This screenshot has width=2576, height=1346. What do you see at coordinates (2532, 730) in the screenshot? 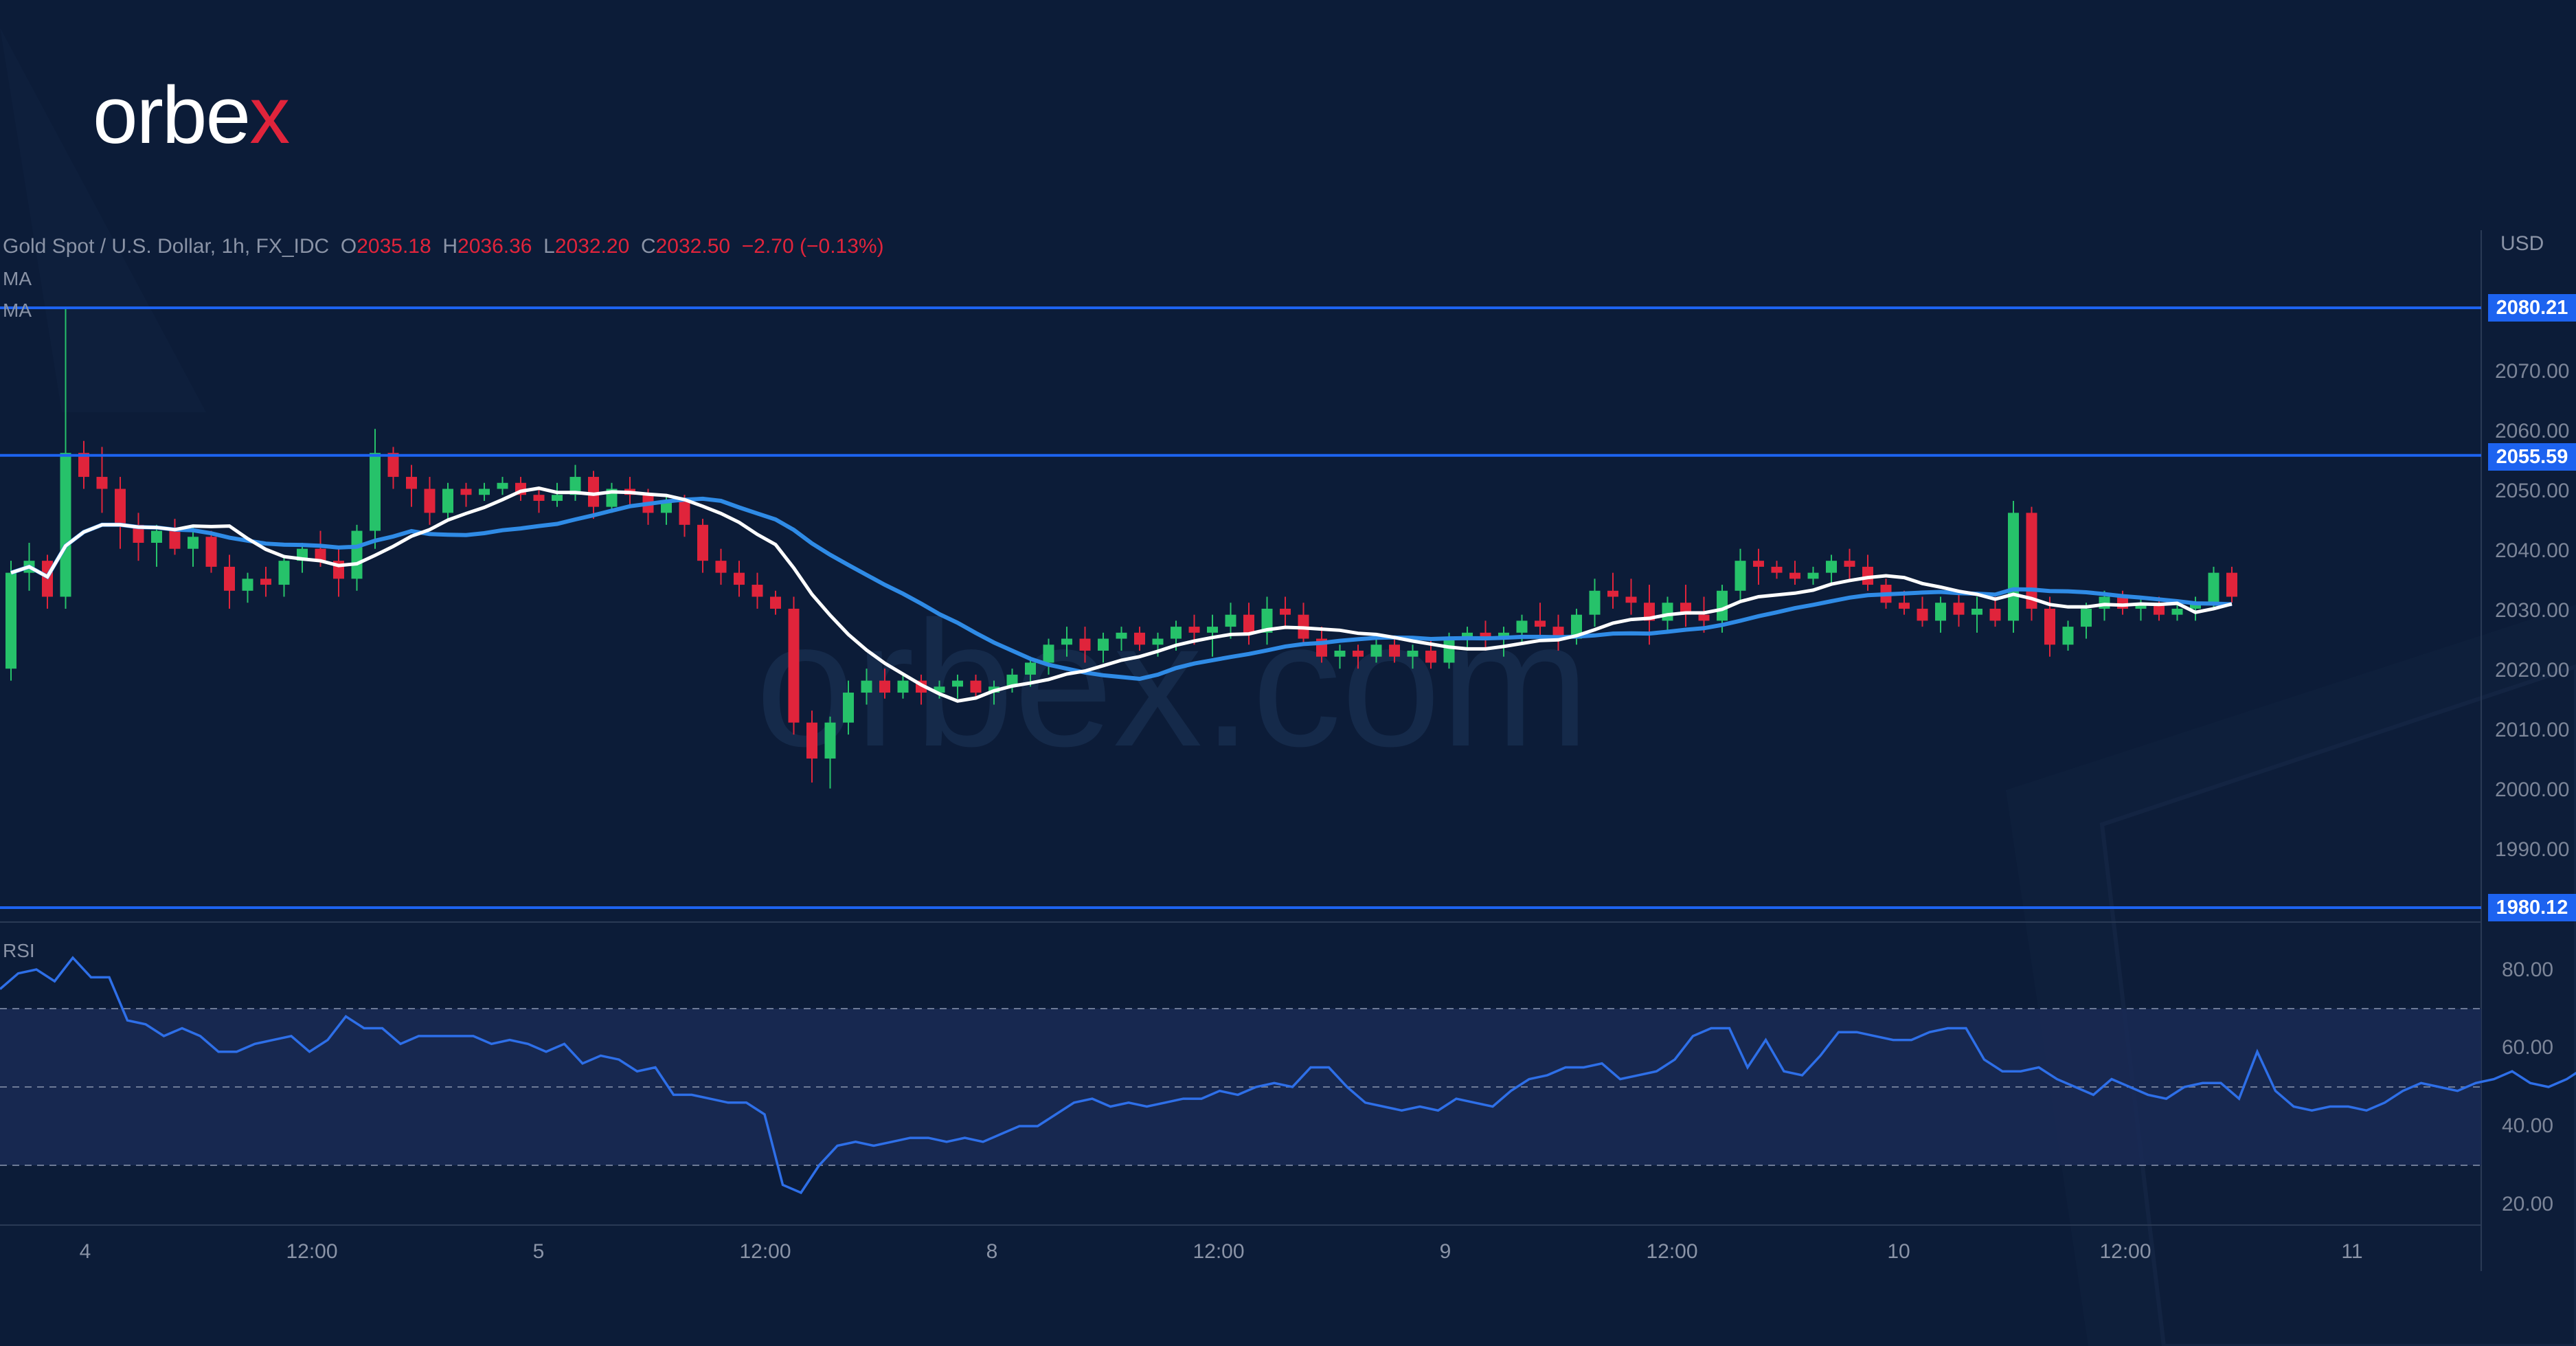
I see `price-tick: 2010.00` at bounding box center [2532, 730].